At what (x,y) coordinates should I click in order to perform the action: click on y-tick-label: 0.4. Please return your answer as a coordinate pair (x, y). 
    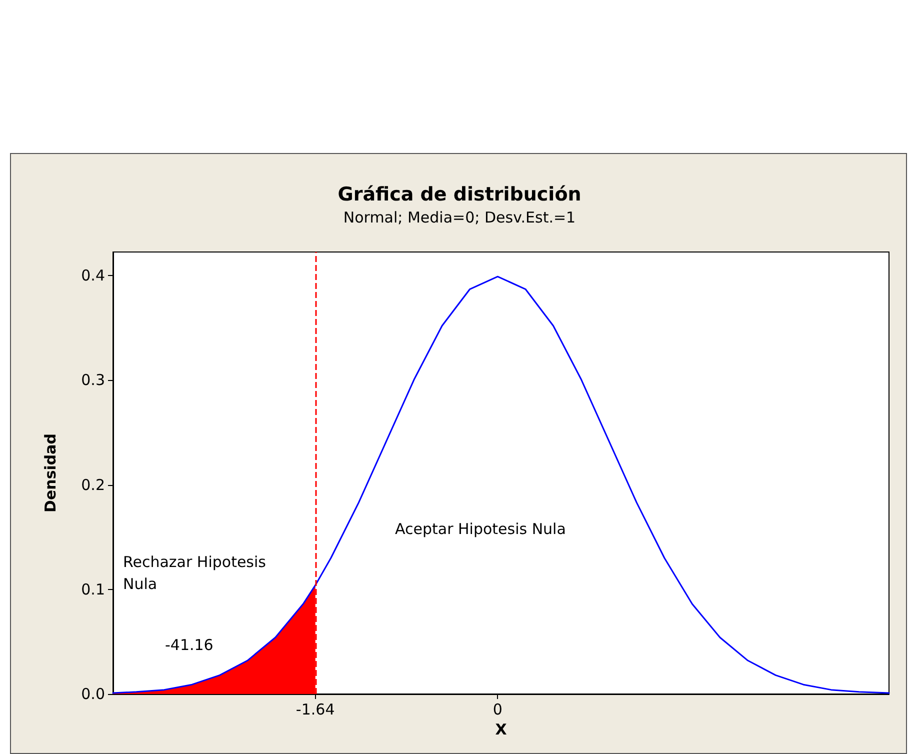
    Looking at the image, I should click on (93, 275).